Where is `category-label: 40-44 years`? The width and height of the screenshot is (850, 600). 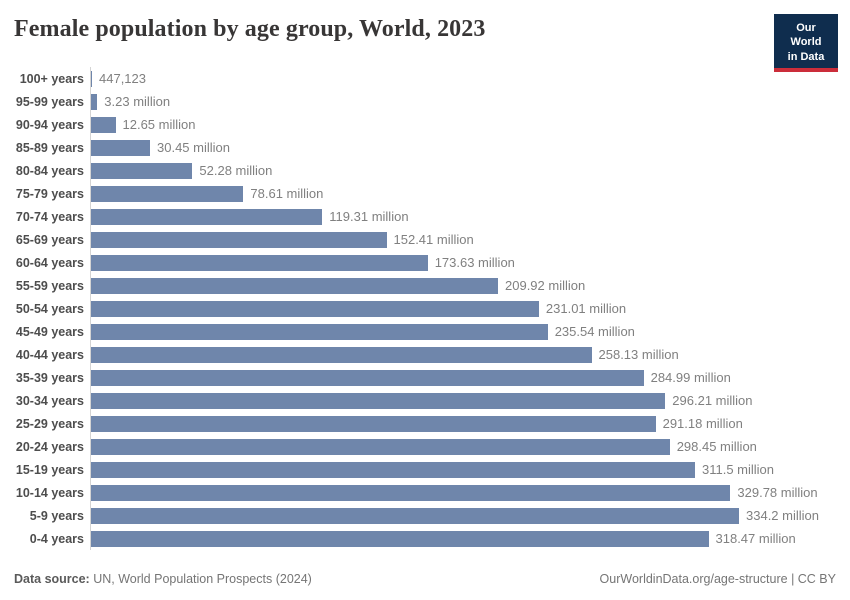
category-label: 40-44 years is located at coordinates (49, 354).